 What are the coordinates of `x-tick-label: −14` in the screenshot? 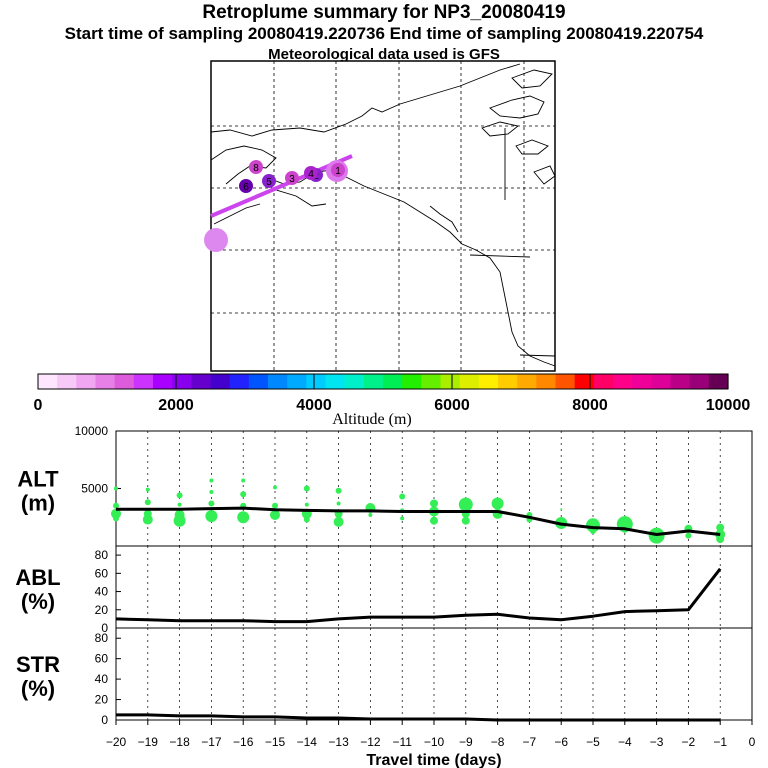 It's located at (307, 742).